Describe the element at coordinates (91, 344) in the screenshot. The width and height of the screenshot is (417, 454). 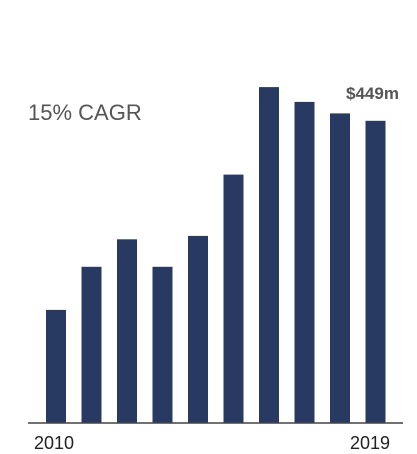
I see `bar-2011` at that location.